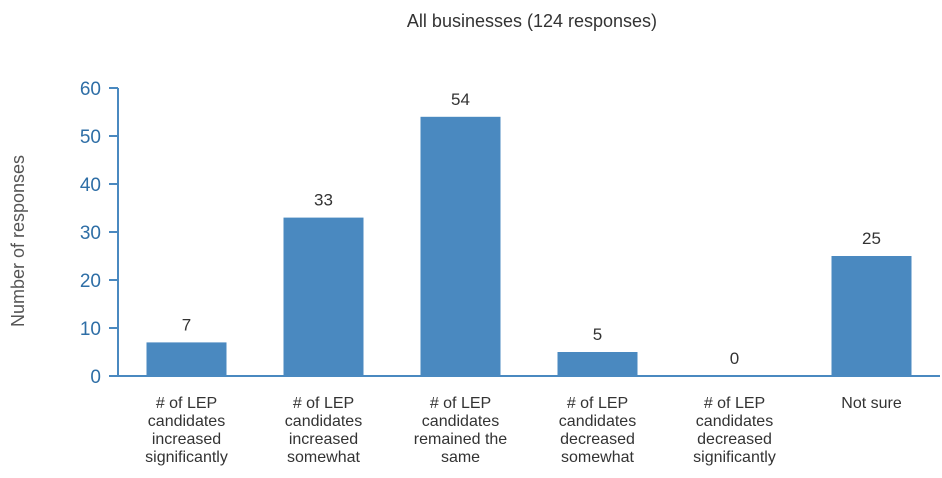 This screenshot has height=478, width=942. I want to click on x-tick-label: # of LEP candidates increased somewhat, so click(323, 430).